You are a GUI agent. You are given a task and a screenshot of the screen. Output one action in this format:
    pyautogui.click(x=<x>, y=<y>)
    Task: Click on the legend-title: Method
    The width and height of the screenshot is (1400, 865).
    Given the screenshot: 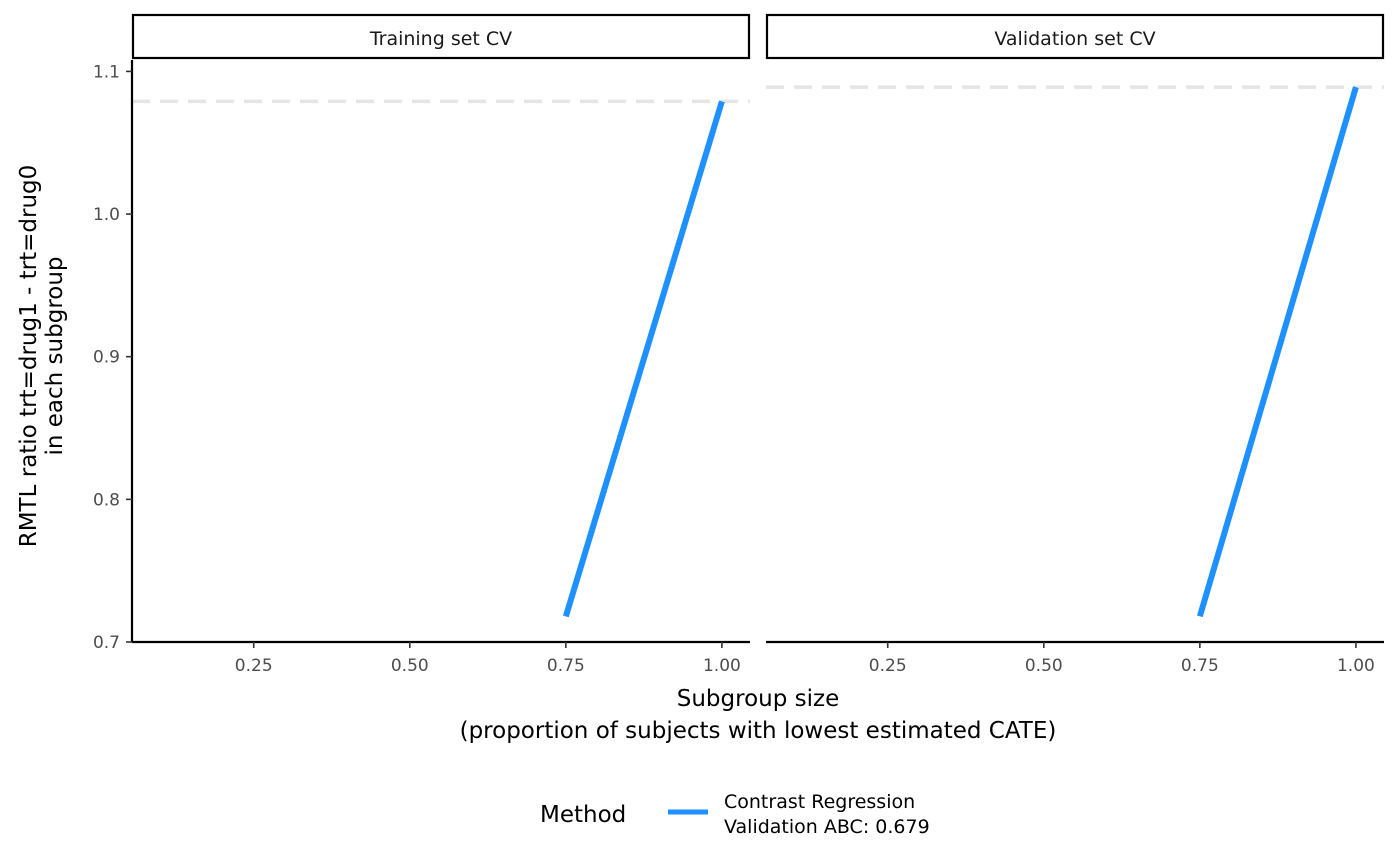 What is the action you would take?
    pyautogui.click(x=583, y=815)
    